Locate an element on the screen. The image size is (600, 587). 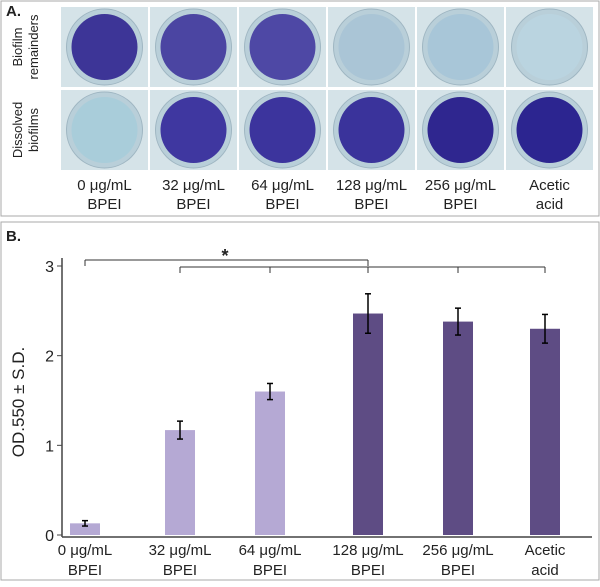
x-tick-label: 32 μg/mL is located at coordinates (180, 550).